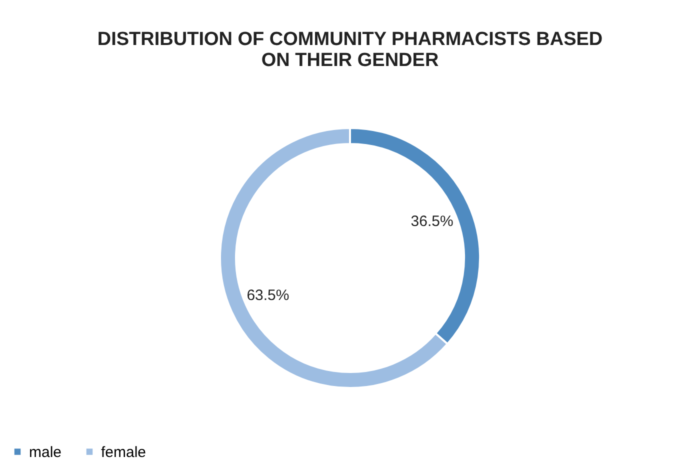 Image resolution: width=700 pixels, height=470 pixels. I want to click on data-label: 36.5%, so click(432, 221).